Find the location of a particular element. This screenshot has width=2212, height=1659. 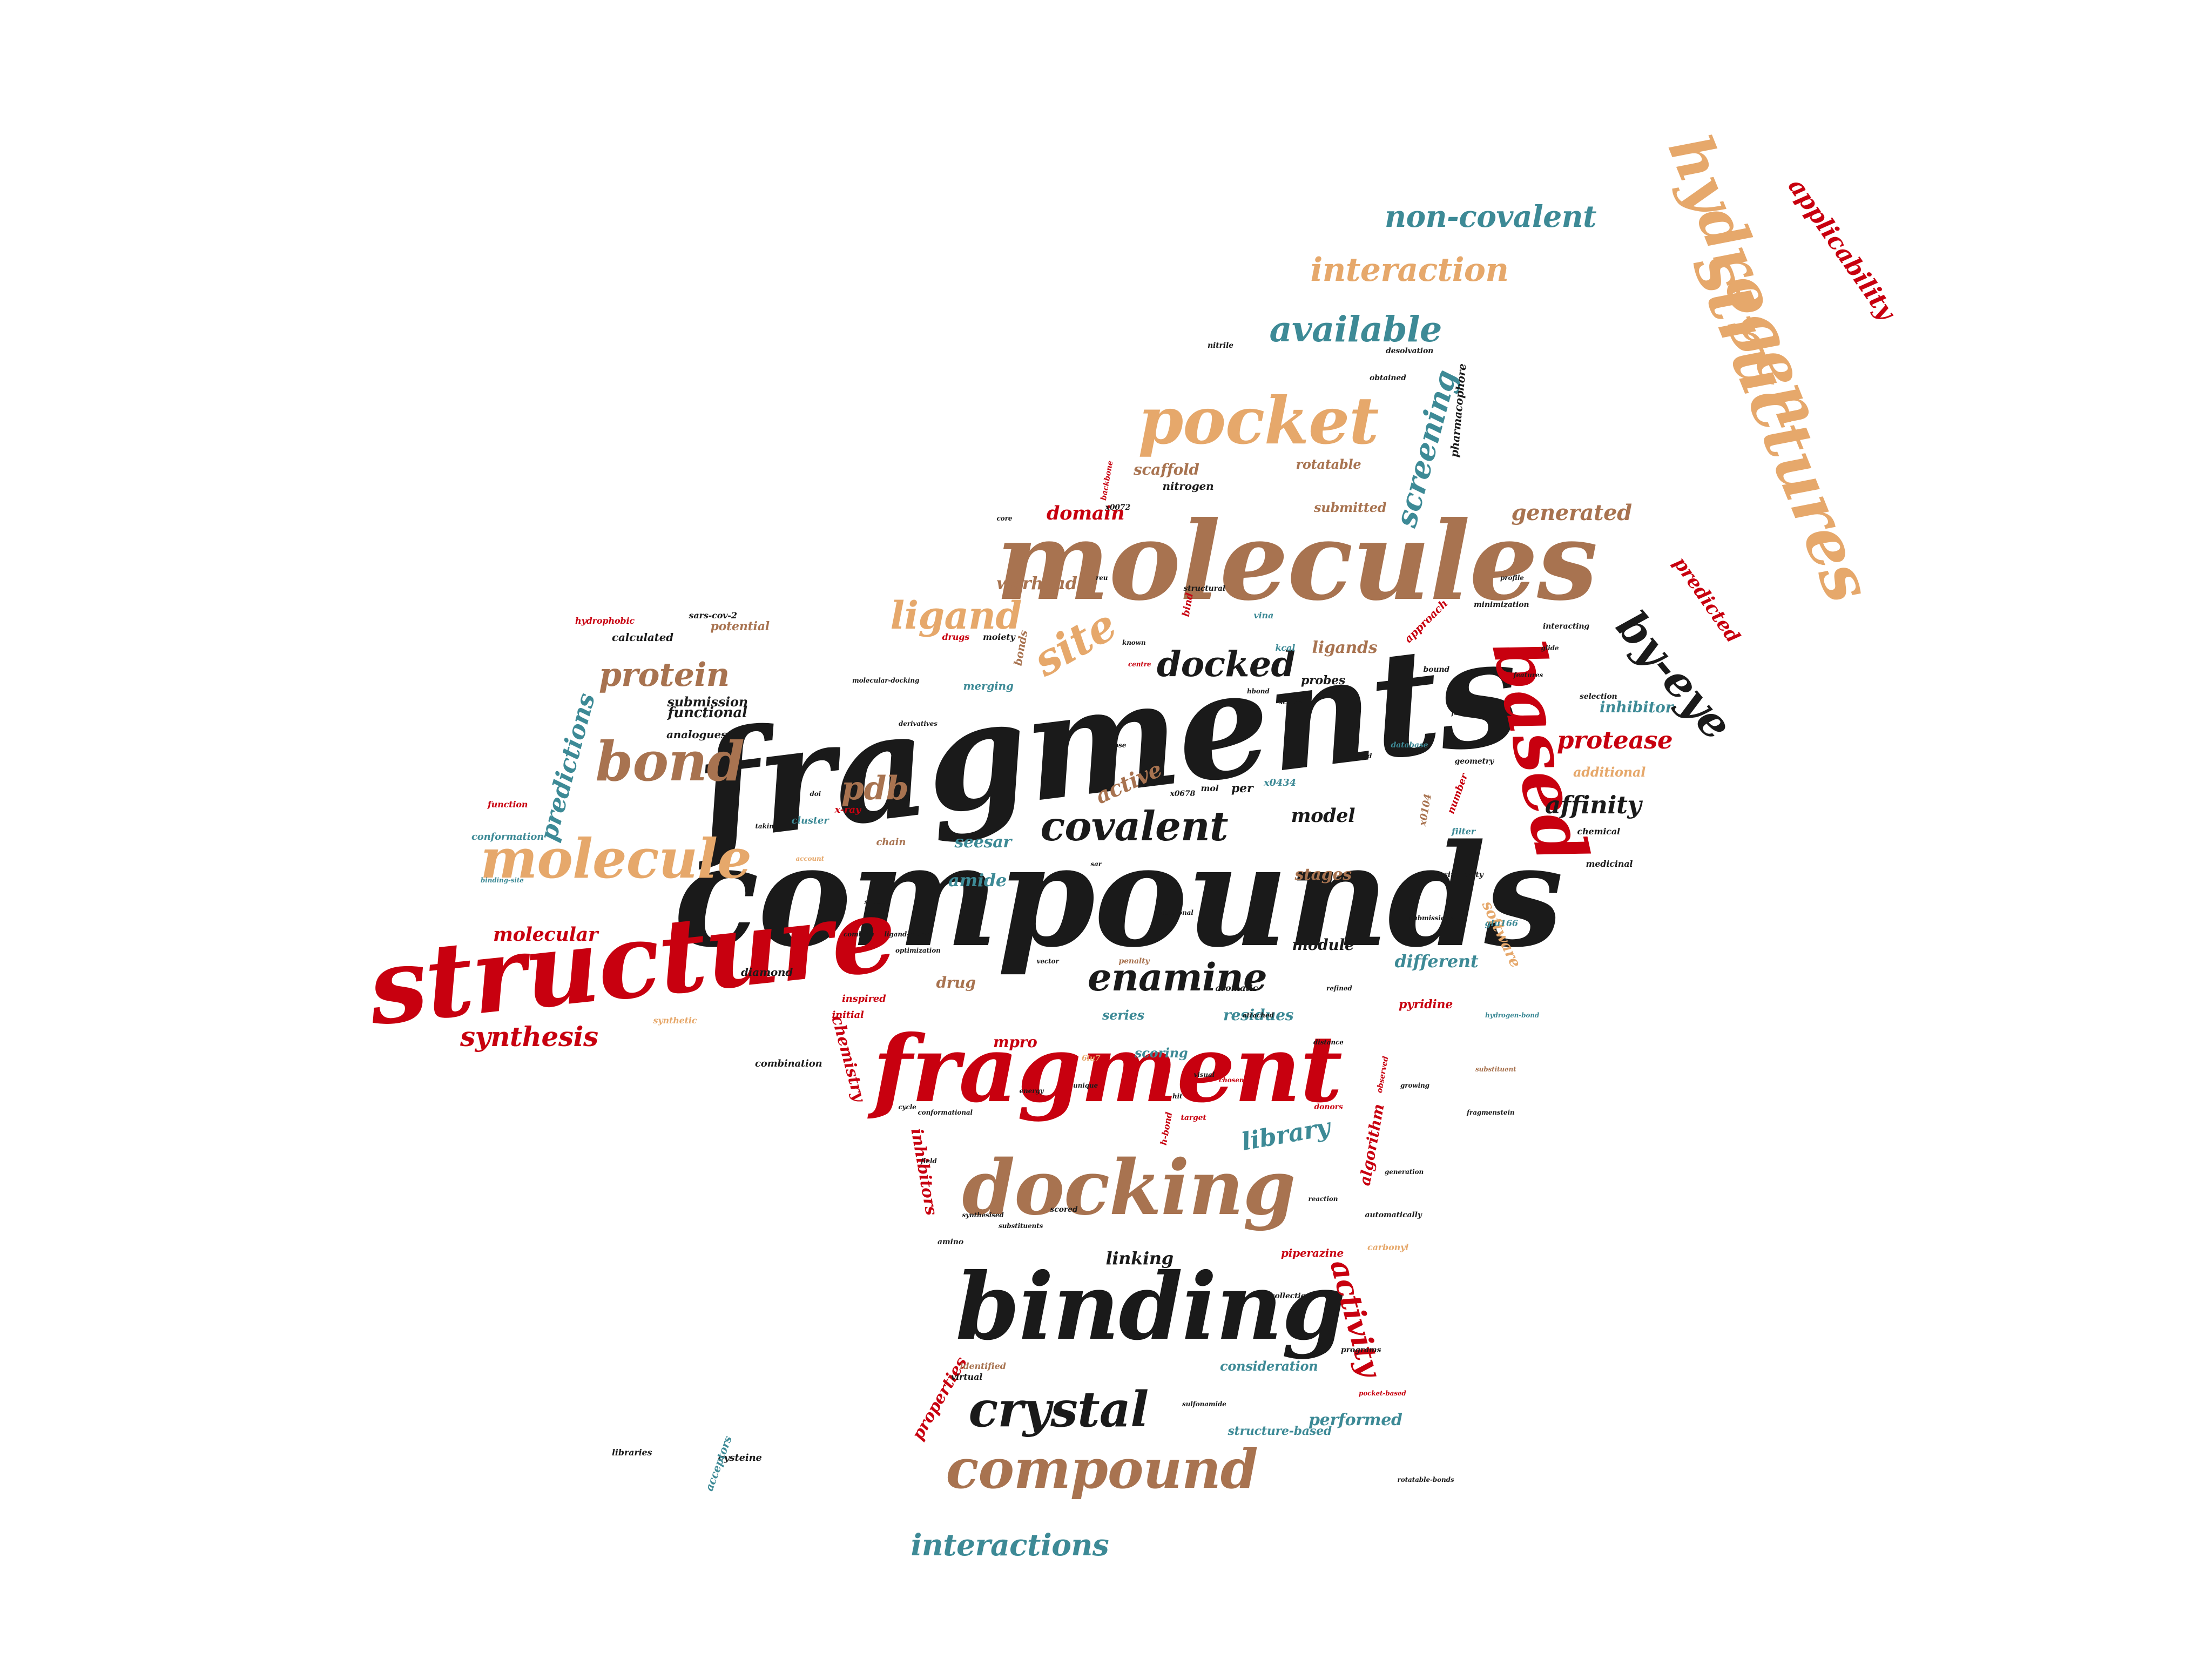

cloud-word-taking: taking is located at coordinates (767, 826).